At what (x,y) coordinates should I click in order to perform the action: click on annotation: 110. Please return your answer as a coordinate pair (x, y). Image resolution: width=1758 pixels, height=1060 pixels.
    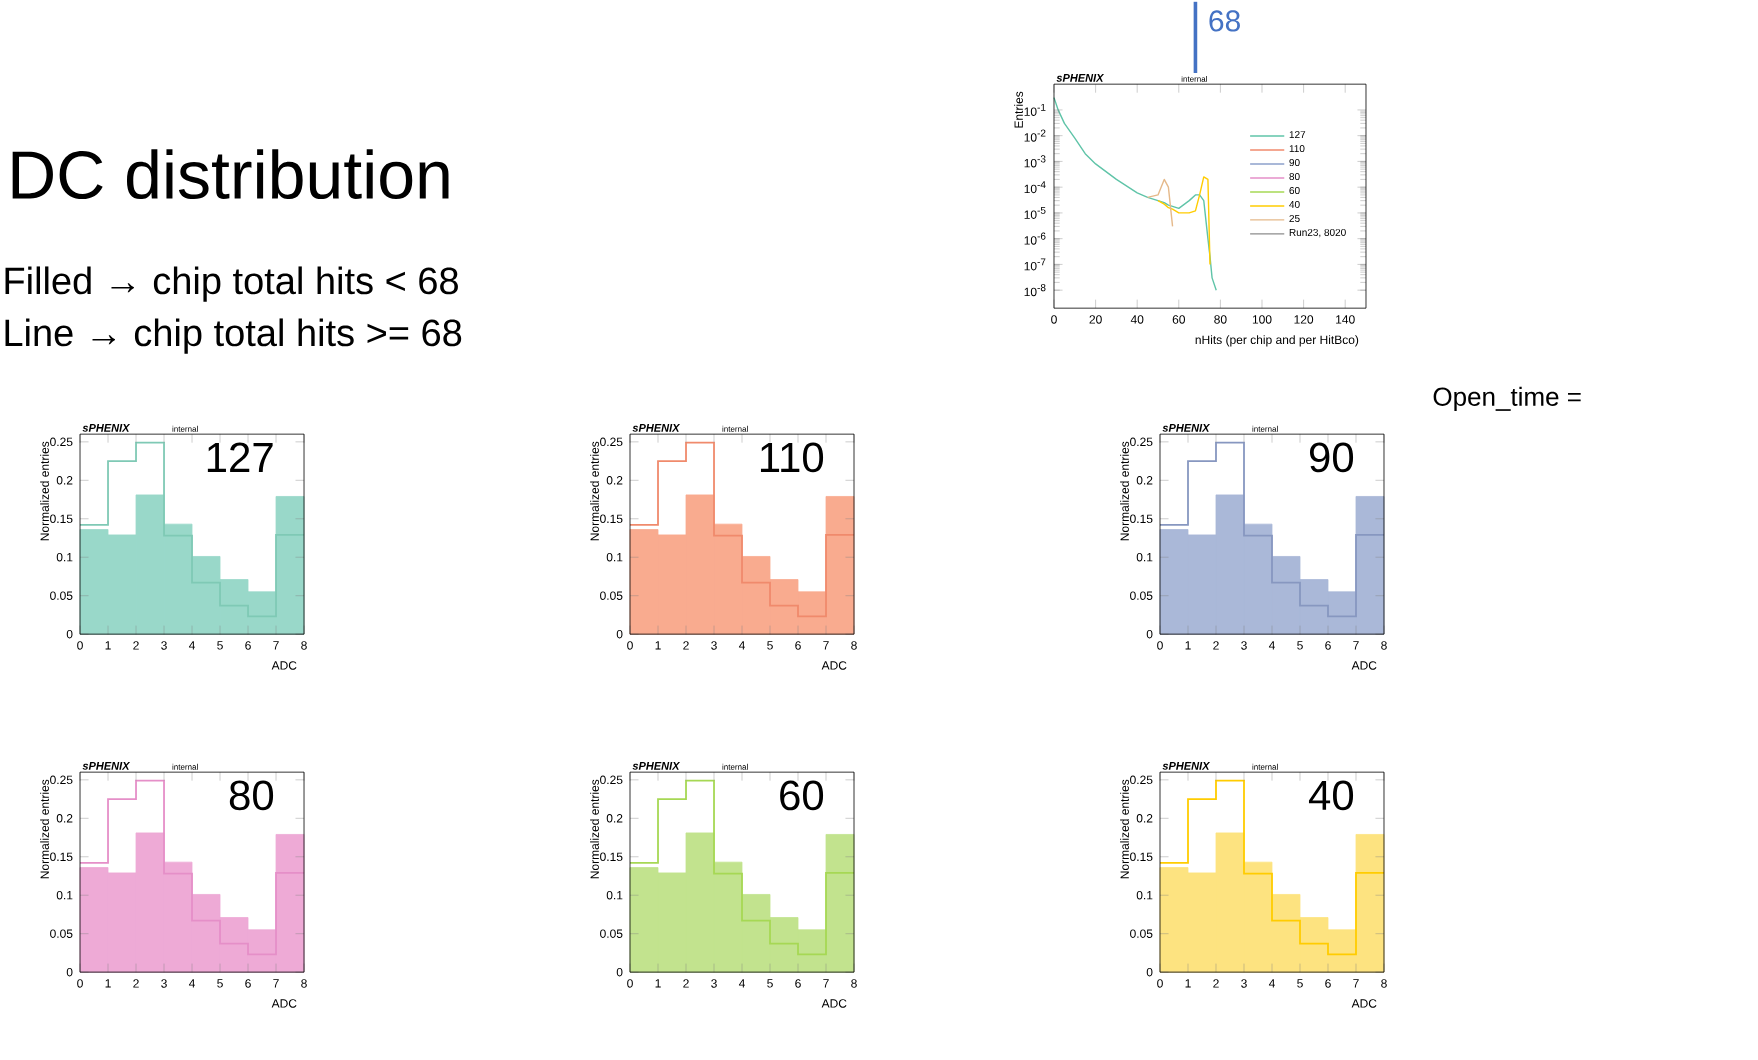
    Looking at the image, I should click on (792, 457).